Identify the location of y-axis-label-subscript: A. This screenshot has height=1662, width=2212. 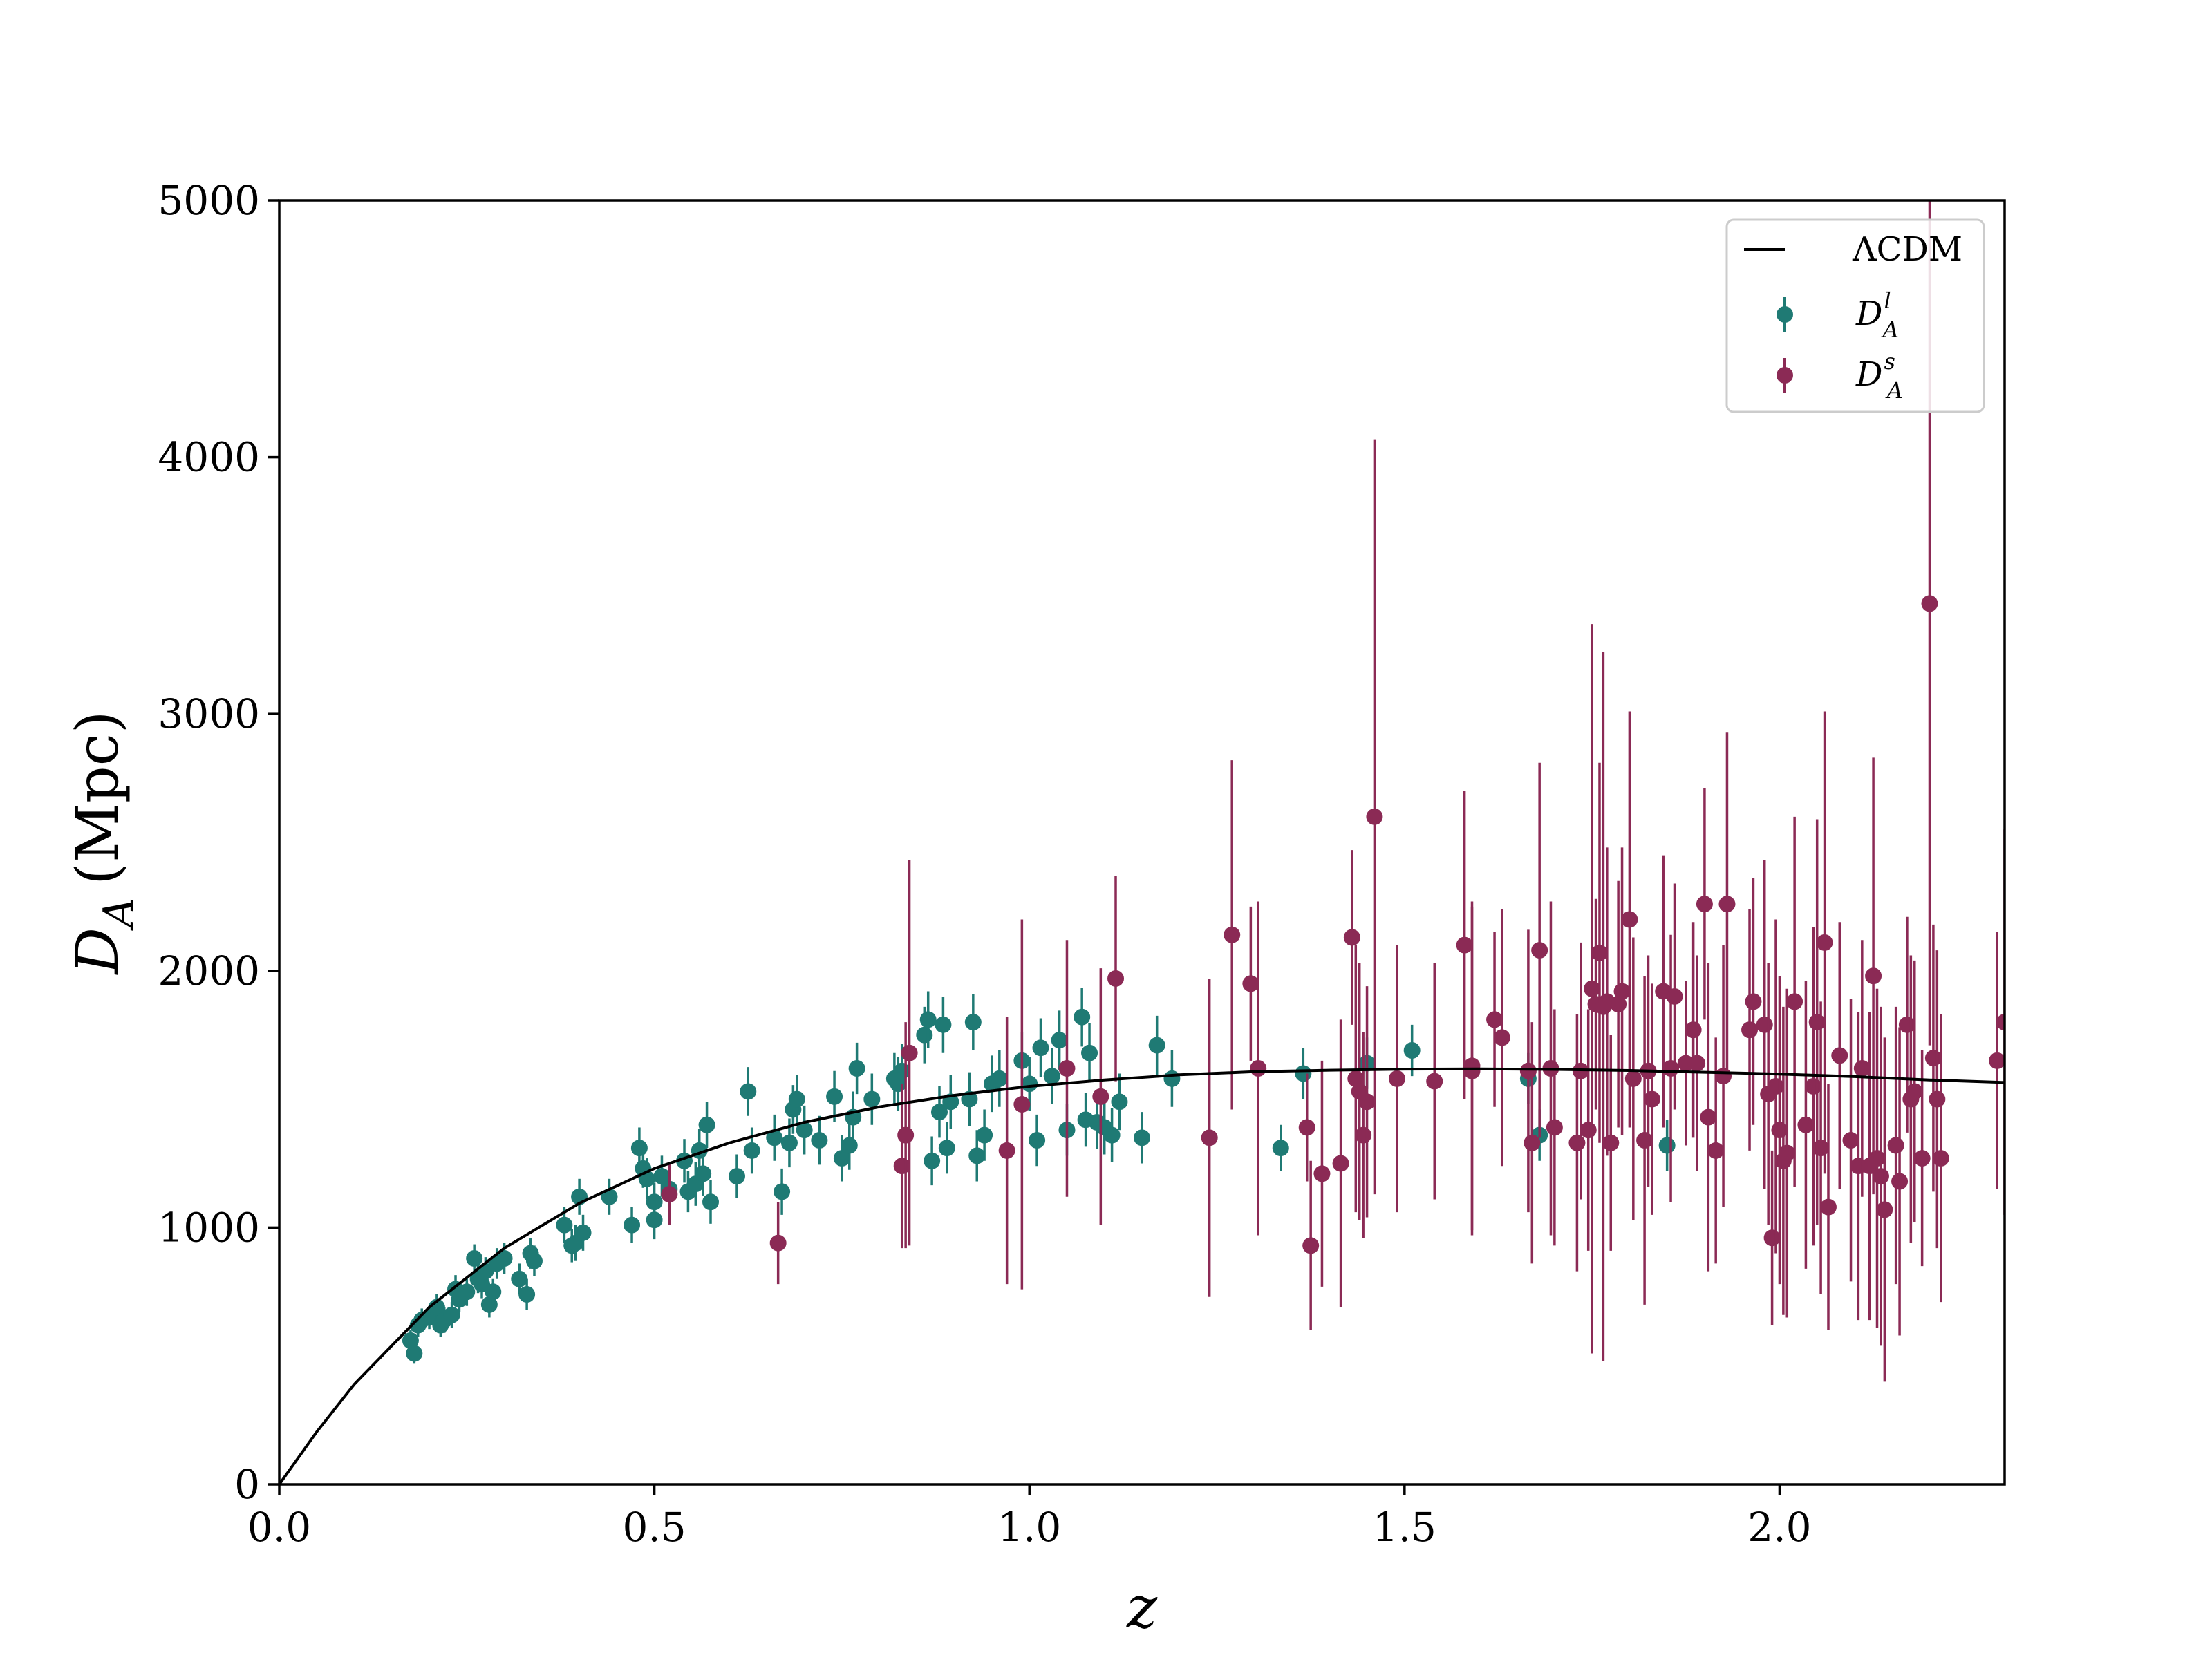
(119, 915).